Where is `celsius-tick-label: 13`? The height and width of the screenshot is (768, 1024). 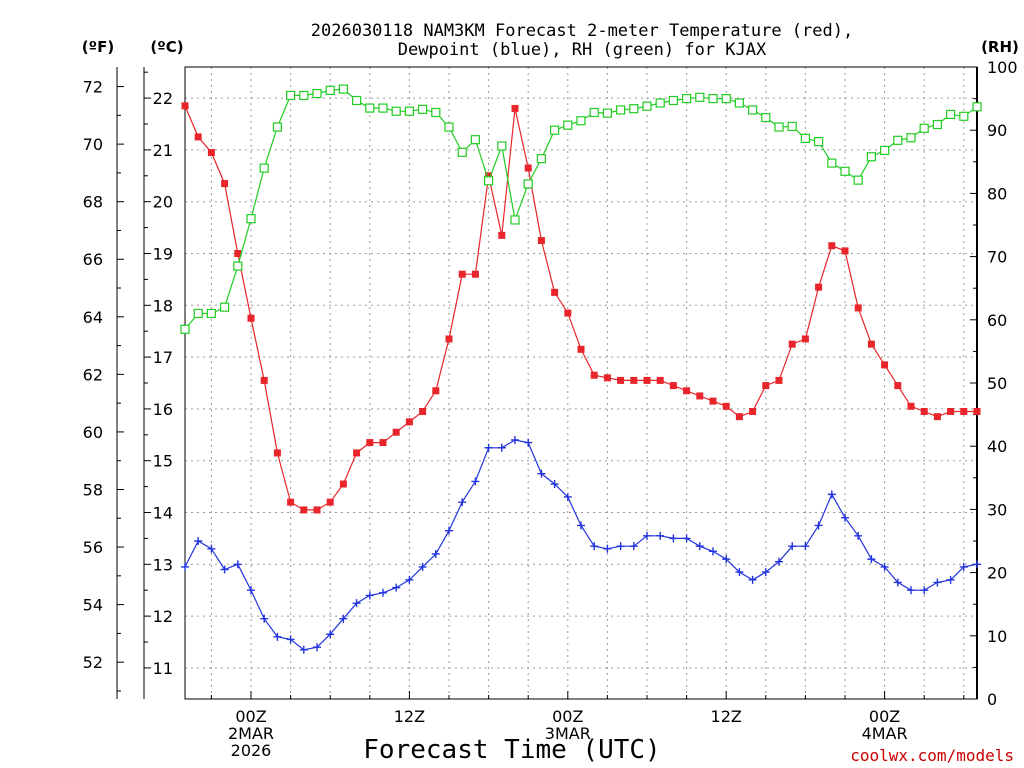
celsius-tick-label: 13 is located at coordinates (163, 564).